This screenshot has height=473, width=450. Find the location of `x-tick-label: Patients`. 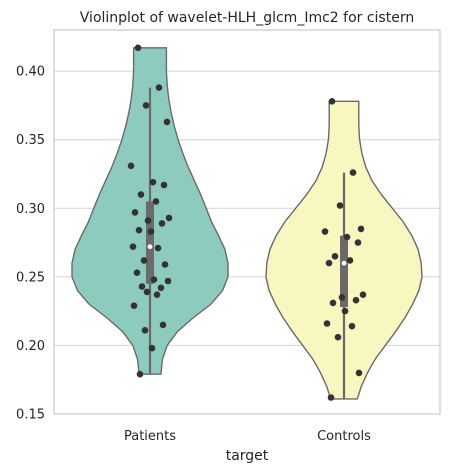

x-tick-label: Patients is located at coordinates (150, 436).